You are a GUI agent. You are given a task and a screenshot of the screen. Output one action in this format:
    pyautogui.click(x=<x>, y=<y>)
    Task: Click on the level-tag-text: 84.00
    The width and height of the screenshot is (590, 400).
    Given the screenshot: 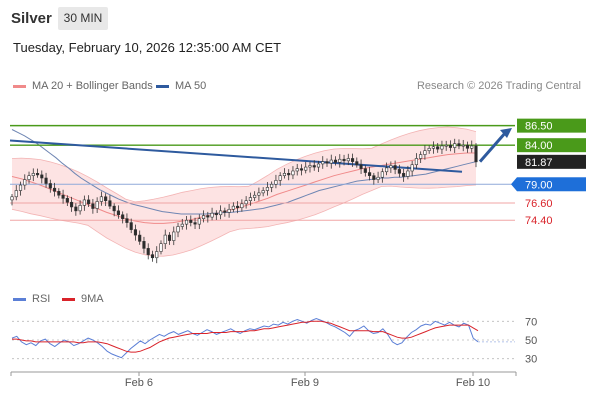 What is the action you would take?
    pyautogui.click(x=539, y=146)
    